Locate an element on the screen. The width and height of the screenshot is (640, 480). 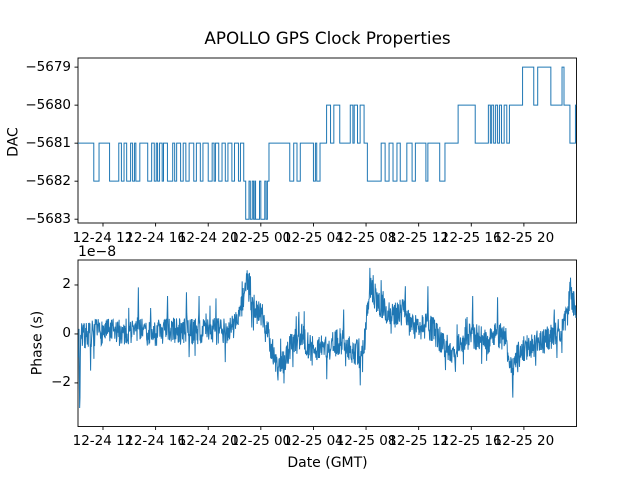
y-tick-label: 0 is located at coordinates (66, 333).